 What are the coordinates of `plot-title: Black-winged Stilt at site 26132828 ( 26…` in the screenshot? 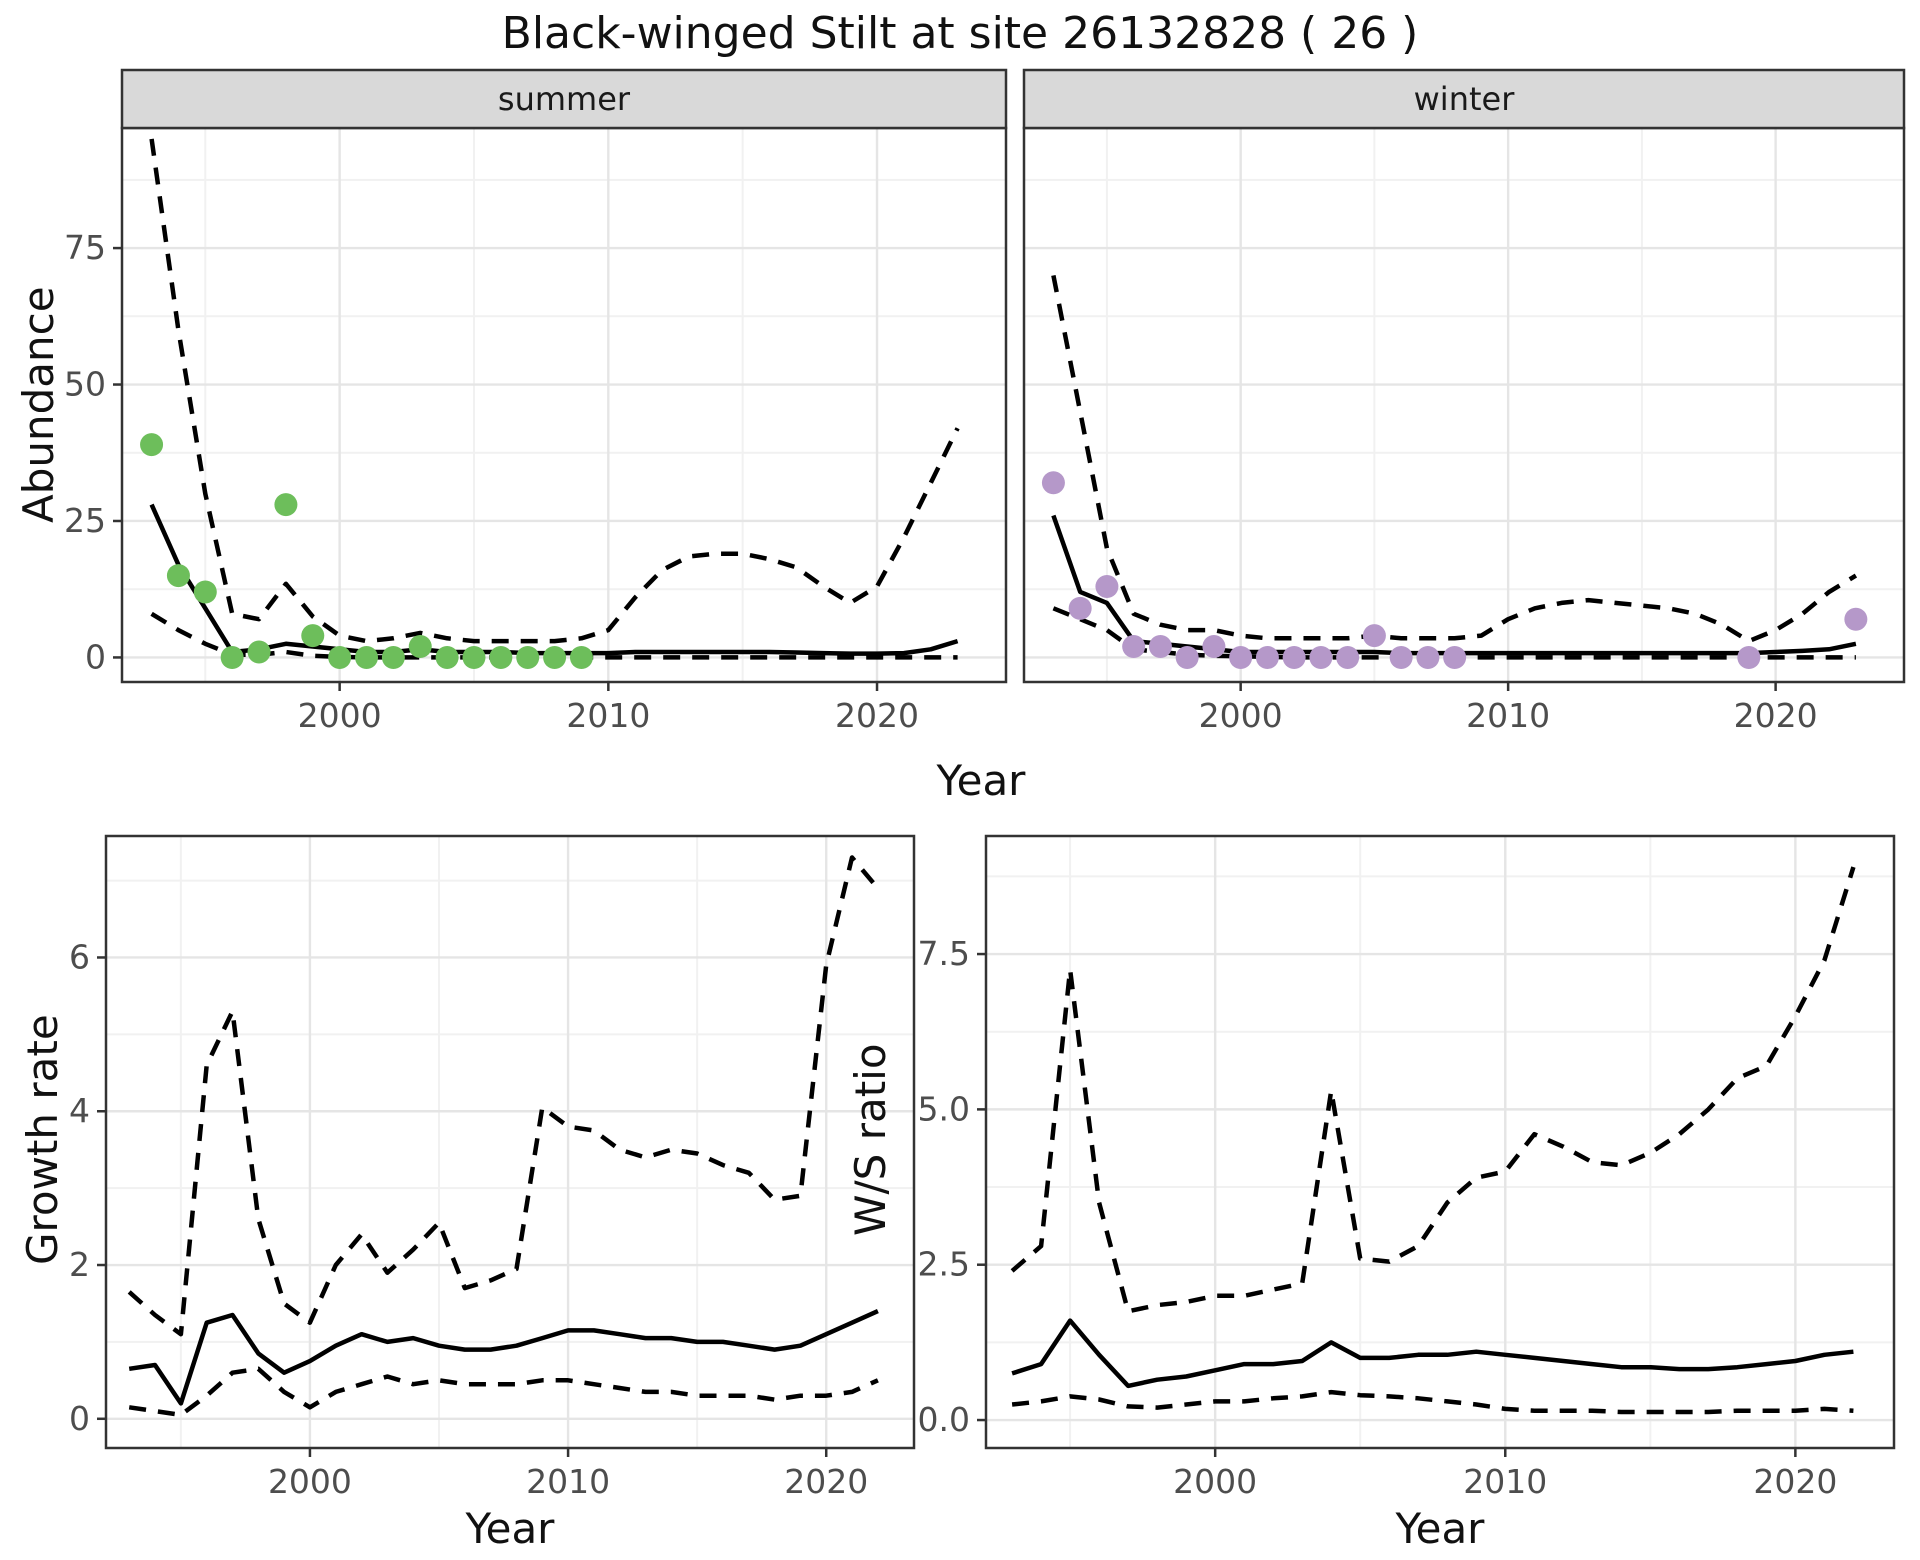 It's located at (960, 33).